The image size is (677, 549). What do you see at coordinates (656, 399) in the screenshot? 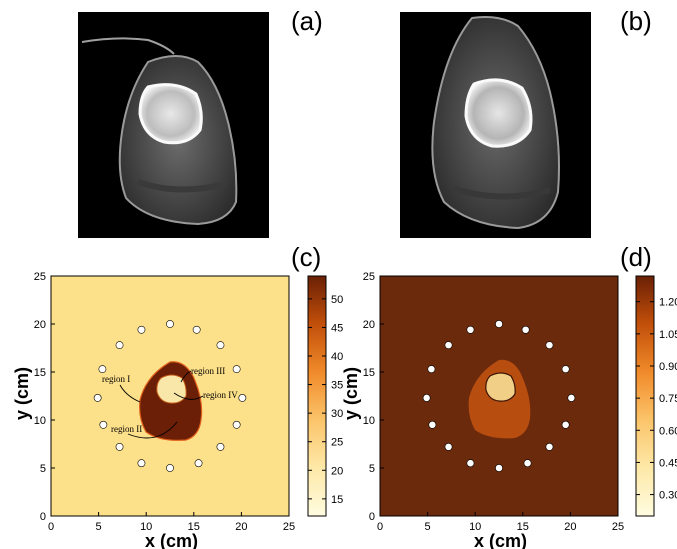
I see `colorbar-d-ticks: 0.30 0.45 0.60 0.75 0.90 1.05 1.20` at bounding box center [656, 399].